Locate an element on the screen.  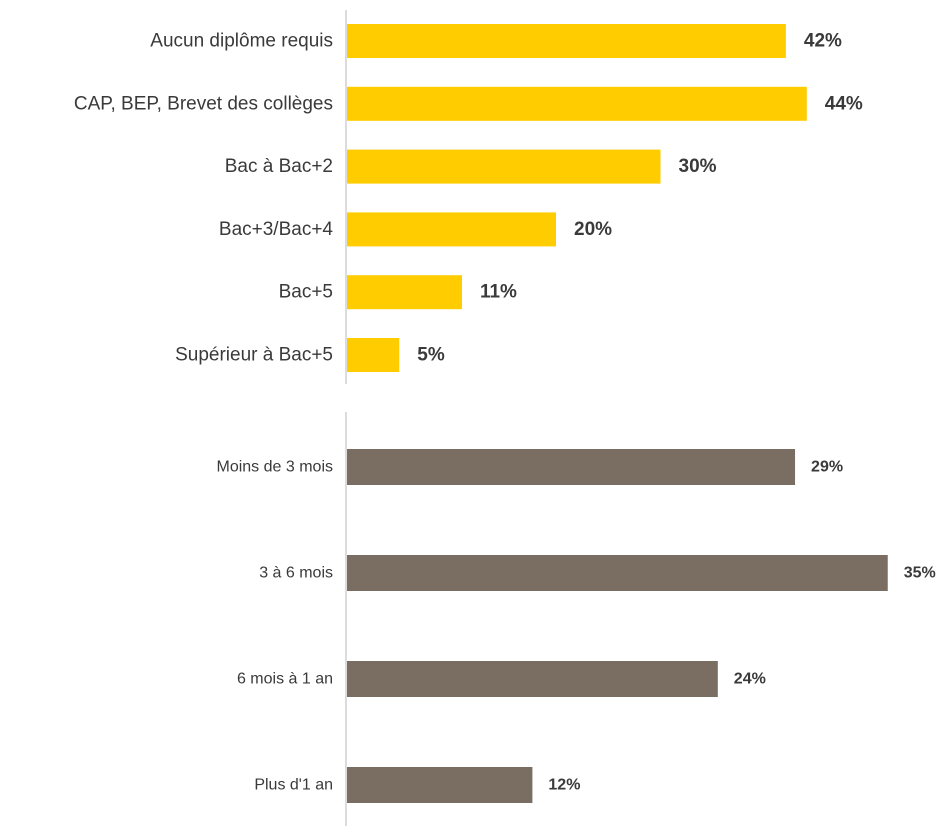
chart1-value-label: 11% is located at coordinates (498, 292).